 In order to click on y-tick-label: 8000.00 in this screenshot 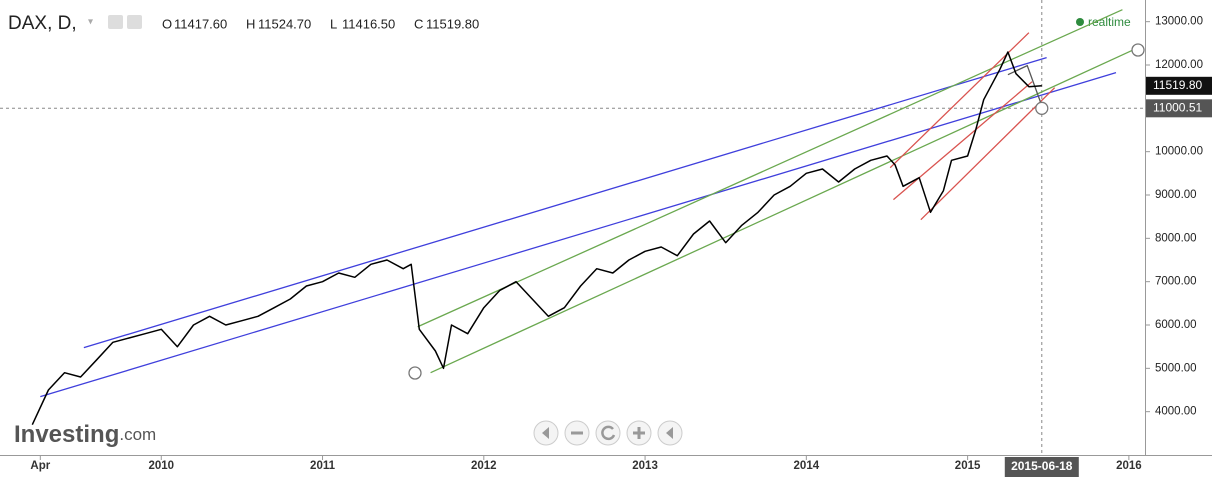, I will do `click(1176, 238)`.